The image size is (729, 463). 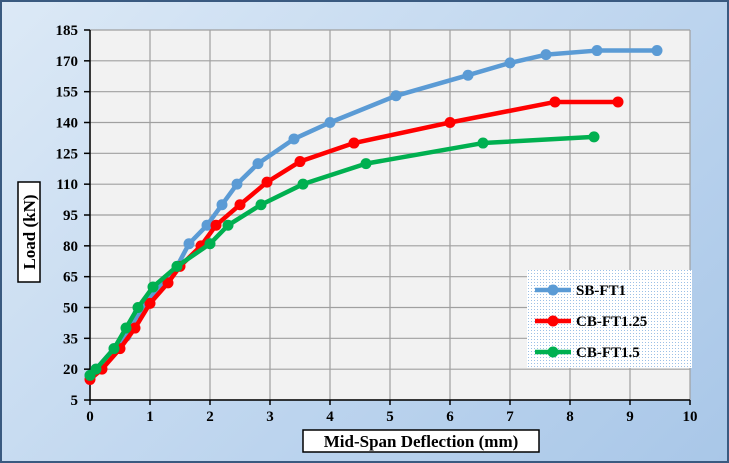 I want to click on y-axis-title: Load (kN), so click(x=29, y=231).